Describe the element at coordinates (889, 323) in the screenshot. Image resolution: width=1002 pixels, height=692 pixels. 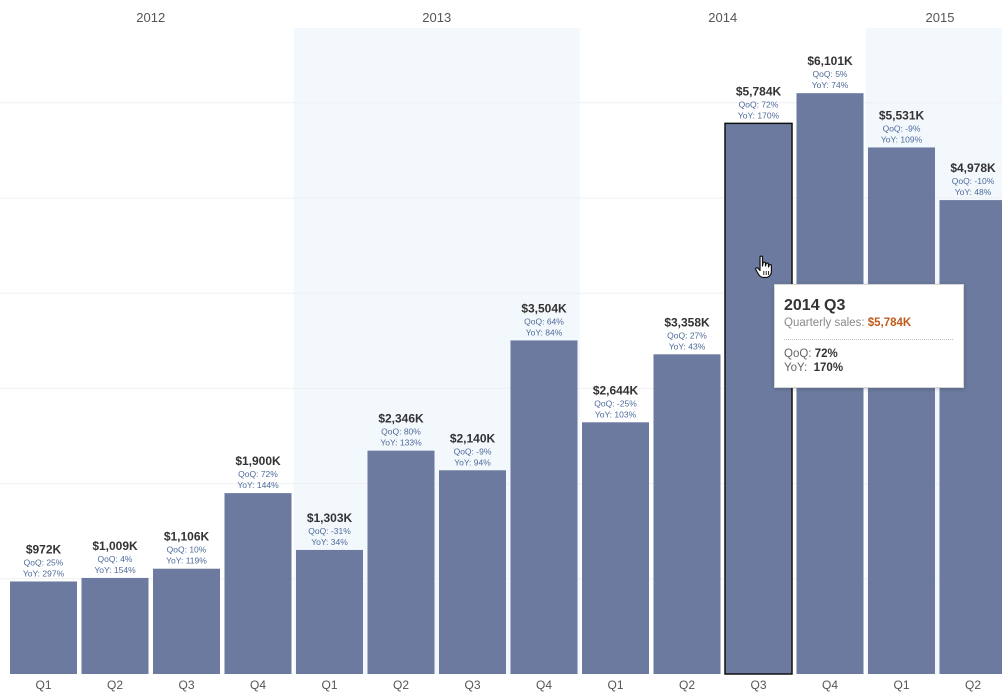
I see `tooltip-sales-value: $5,784K` at that location.